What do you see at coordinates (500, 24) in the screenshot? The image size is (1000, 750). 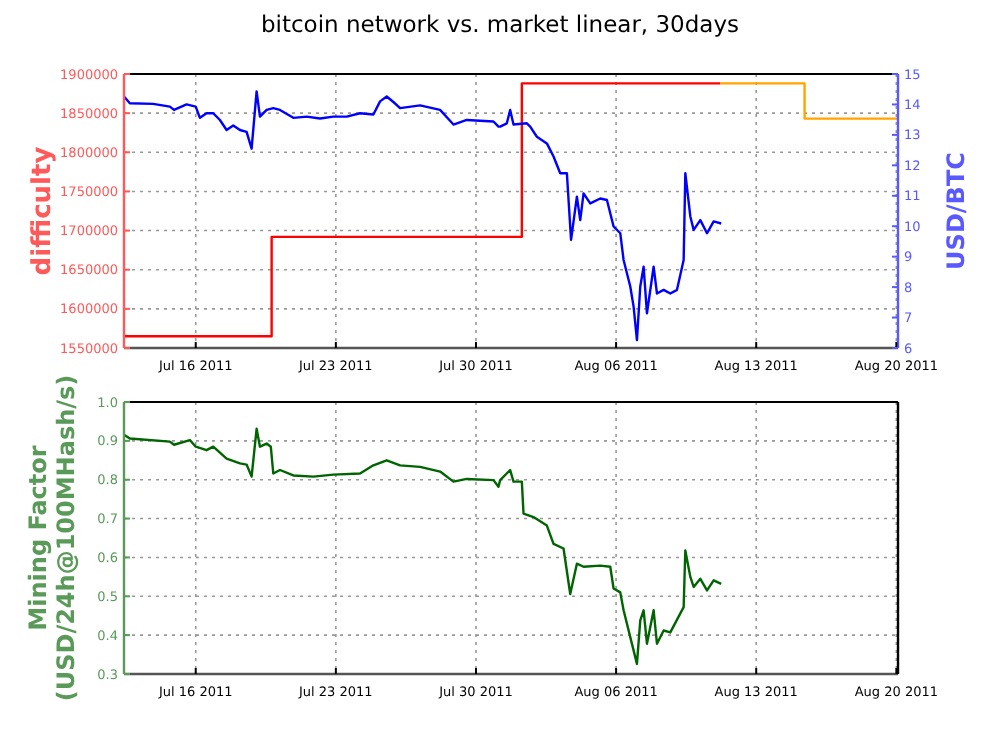 I see `chart-title: bitcoin network vs. market linear, 30days` at bounding box center [500, 24].